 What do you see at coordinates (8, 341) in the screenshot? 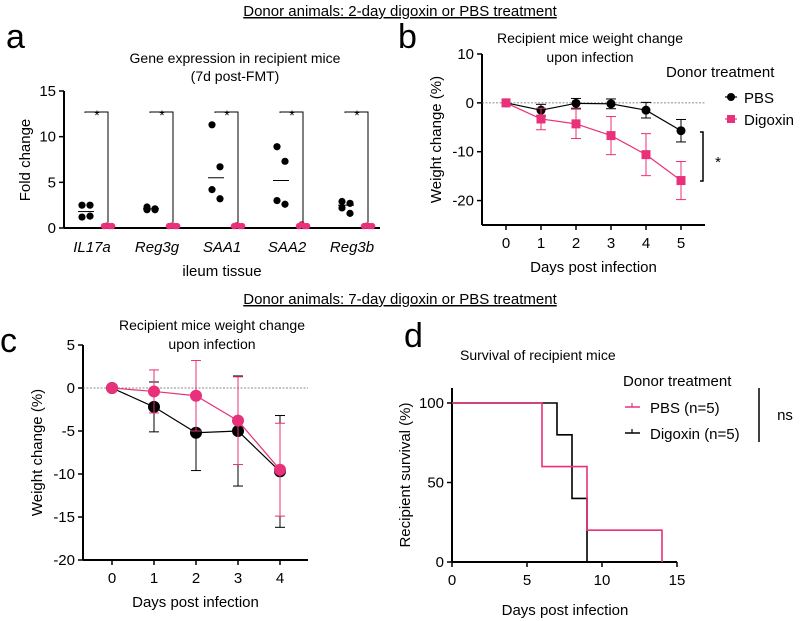
I see `panel-label: c` at bounding box center [8, 341].